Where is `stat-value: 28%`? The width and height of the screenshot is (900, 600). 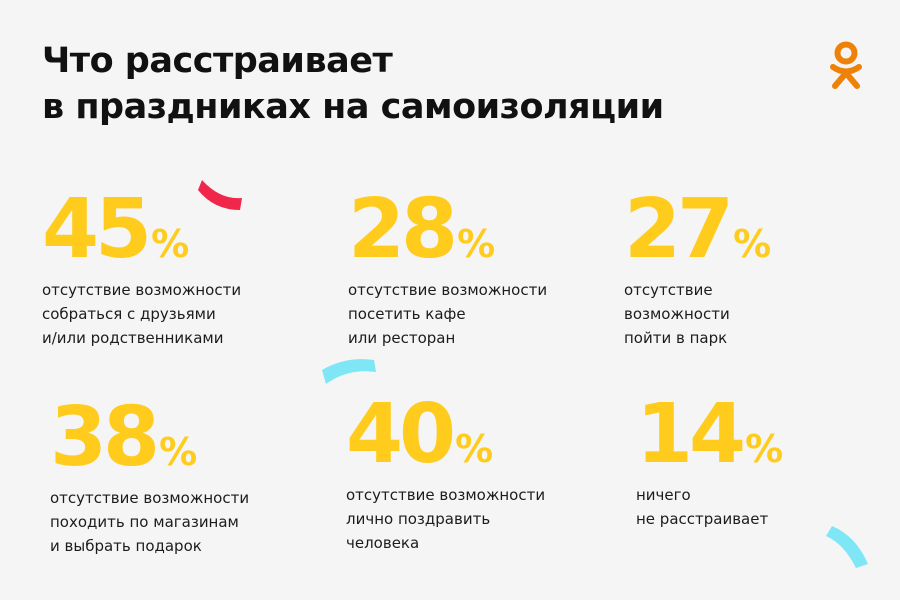 stat-value: 28% is located at coordinates (447, 230).